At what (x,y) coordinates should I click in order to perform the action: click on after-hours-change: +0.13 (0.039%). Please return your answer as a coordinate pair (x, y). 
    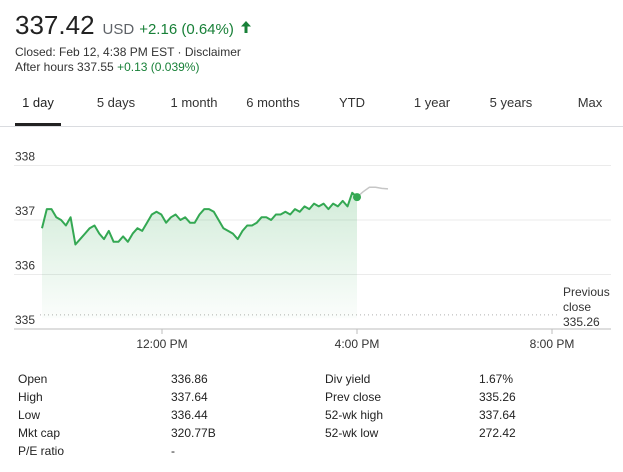
    Looking at the image, I should click on (158, 67).